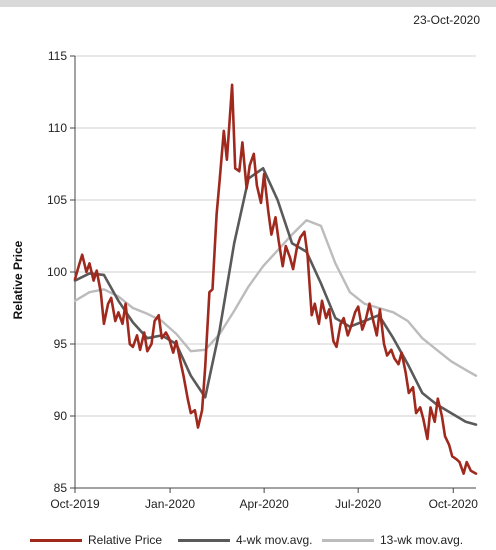 This screenshot has height=550, width=496. I want to click on x-tick-label-4: Oct-2020, so click(454, 504).